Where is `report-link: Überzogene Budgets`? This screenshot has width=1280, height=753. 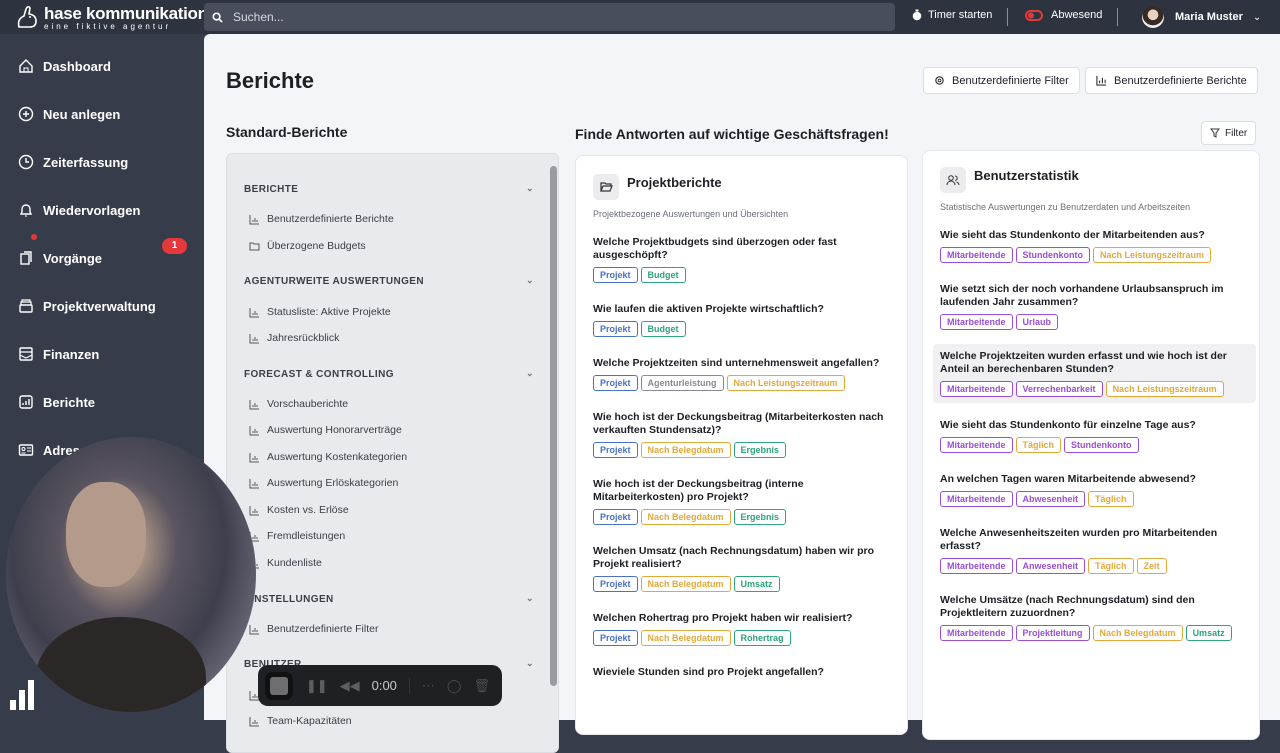 report-link: Überzogene Budgets is located at coordinates (307, 246).